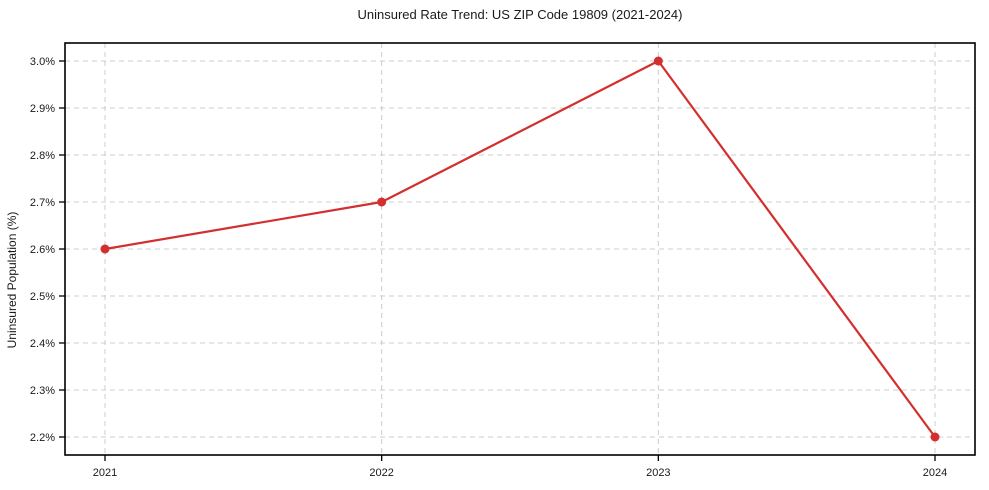 The image size is (989, 490). Describe the element at coordinates (42, 250) in the screenshot. I see `y-tick-label: 2.6%` at that location.